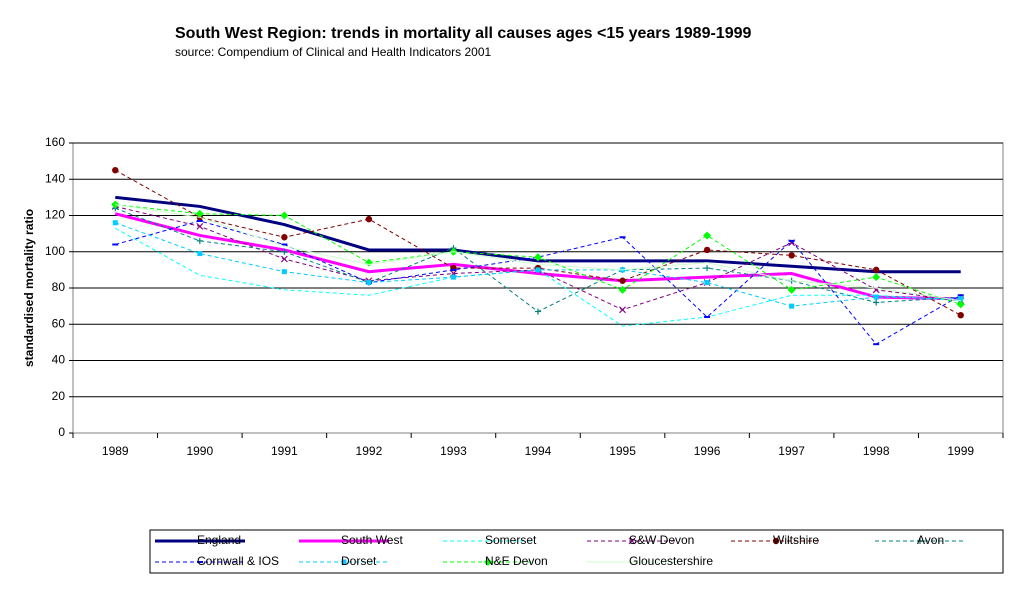 The image size is (1020, 591). What do you see at coordinates (55, 178) in the screenshot?
I see `y-tick-label: 140` at bounding box center [55, 178].